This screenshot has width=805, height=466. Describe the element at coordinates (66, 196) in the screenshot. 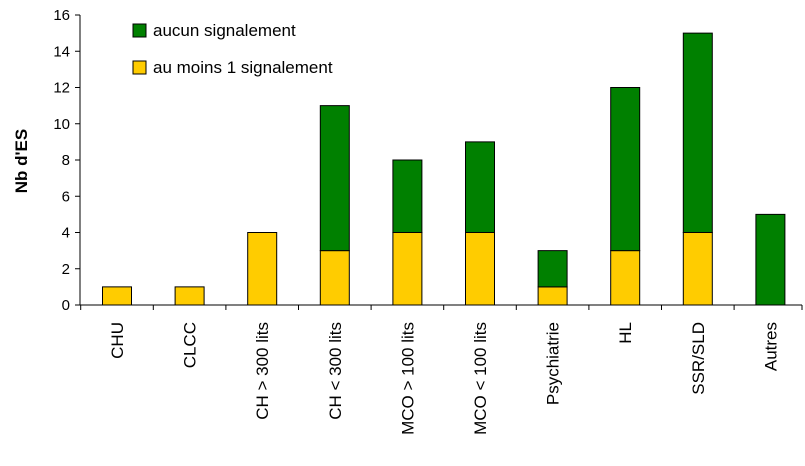

I see `y-tick-label: 6` at that location.